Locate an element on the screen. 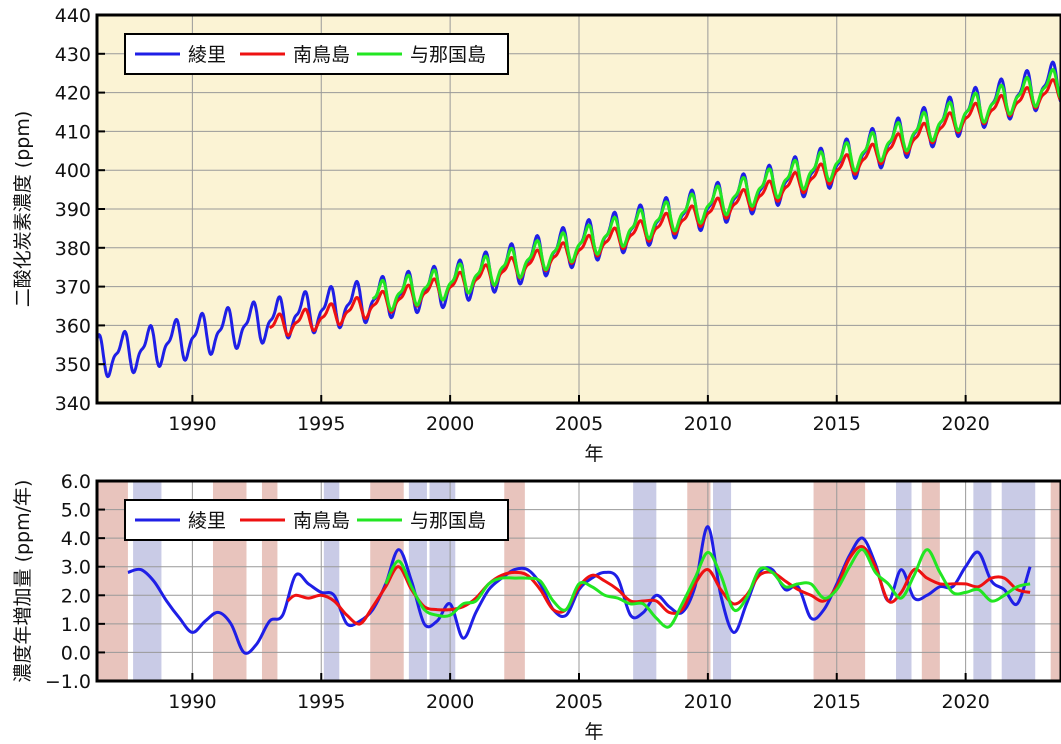 The image size is (1061, 744). series-line-与那国島 is located at coordinates (707, 588).